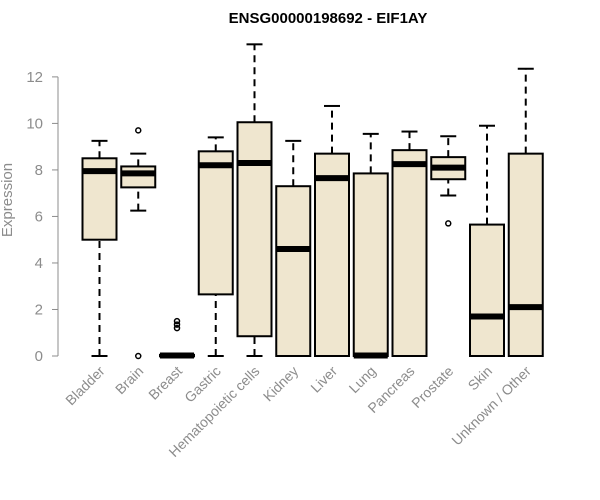  Describe the element at coordinates (85, 386) in the screenshot. I see `x-tick-label: Bladder` at that location.